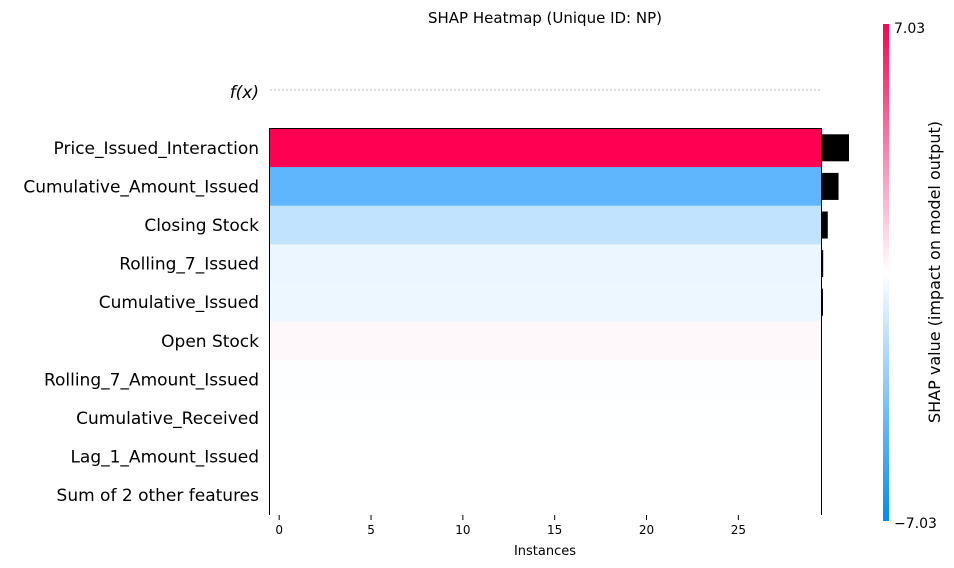  Describe the element at coordinates (909, 29) in the screenshot. I see `colorbar-max-label: 7.03` at that location.